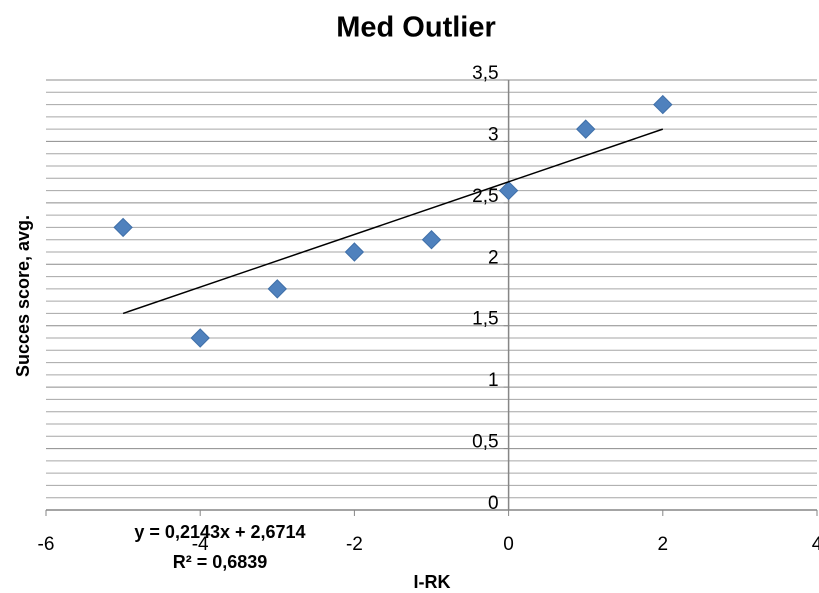 This screenshot has width=819, height=593. I want to click on r-squared: R² = 0,6839, so click(220, 562).